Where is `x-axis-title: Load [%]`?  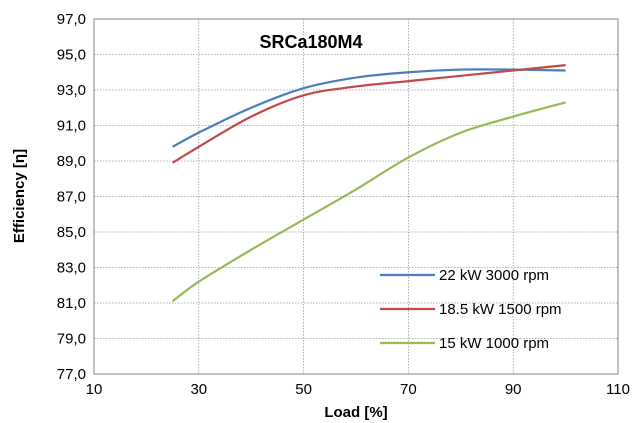 x-axis-title: Load [%] is located at coordinates (355, 412).